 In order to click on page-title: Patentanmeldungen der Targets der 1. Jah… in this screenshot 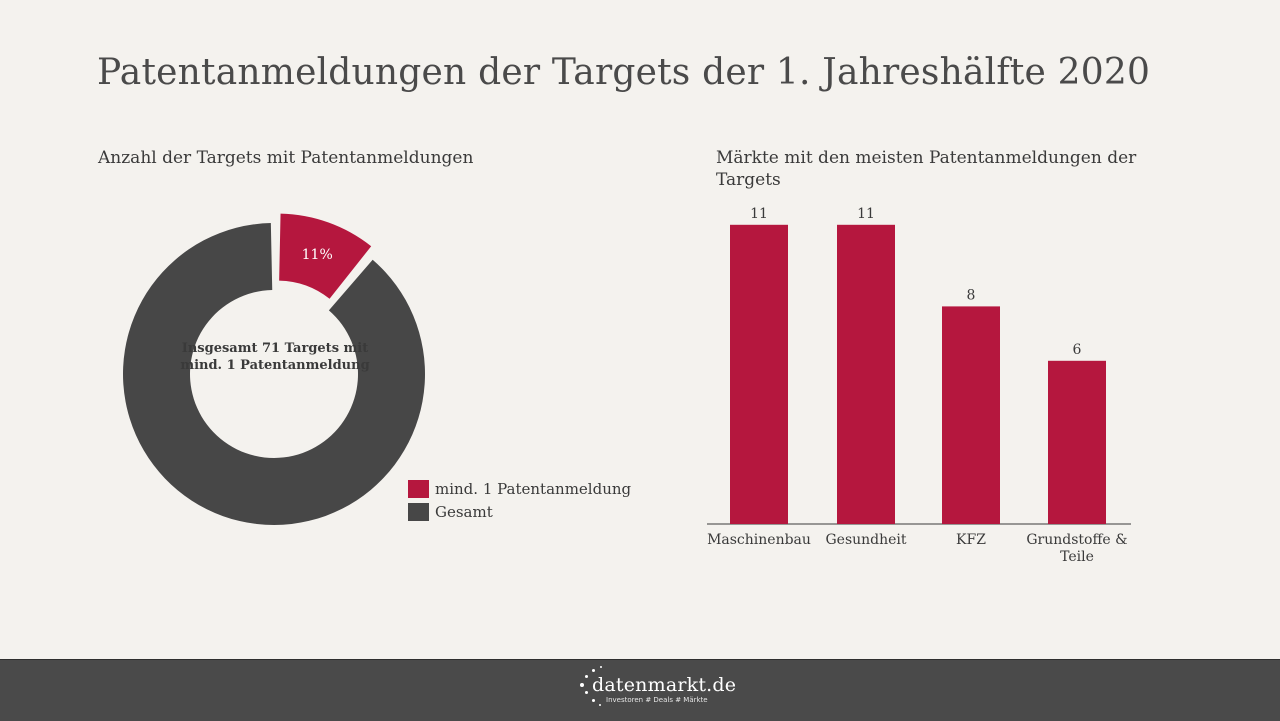, I will do `click(624, 72)`.